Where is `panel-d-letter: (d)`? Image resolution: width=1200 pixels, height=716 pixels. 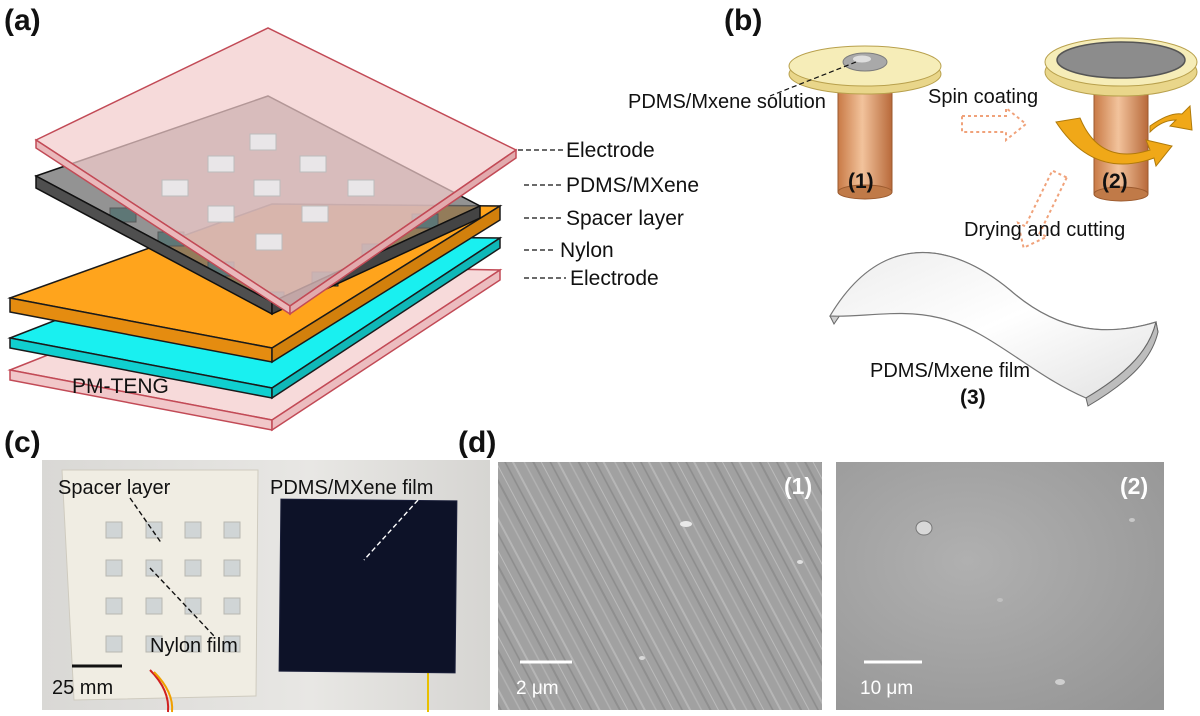
panel-d-letter: (d) is located at coordinates (477, 442).